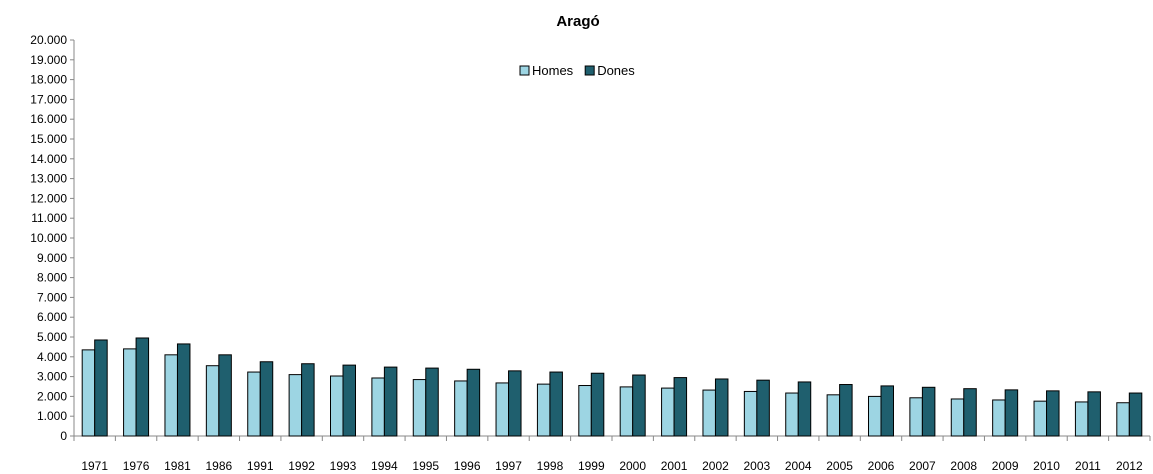 The width and height of the screenshot is (1153, 474). Describe the element at coordinates (508, 466) in the screenshot. I see `x-tick-label: 1997` at that location.